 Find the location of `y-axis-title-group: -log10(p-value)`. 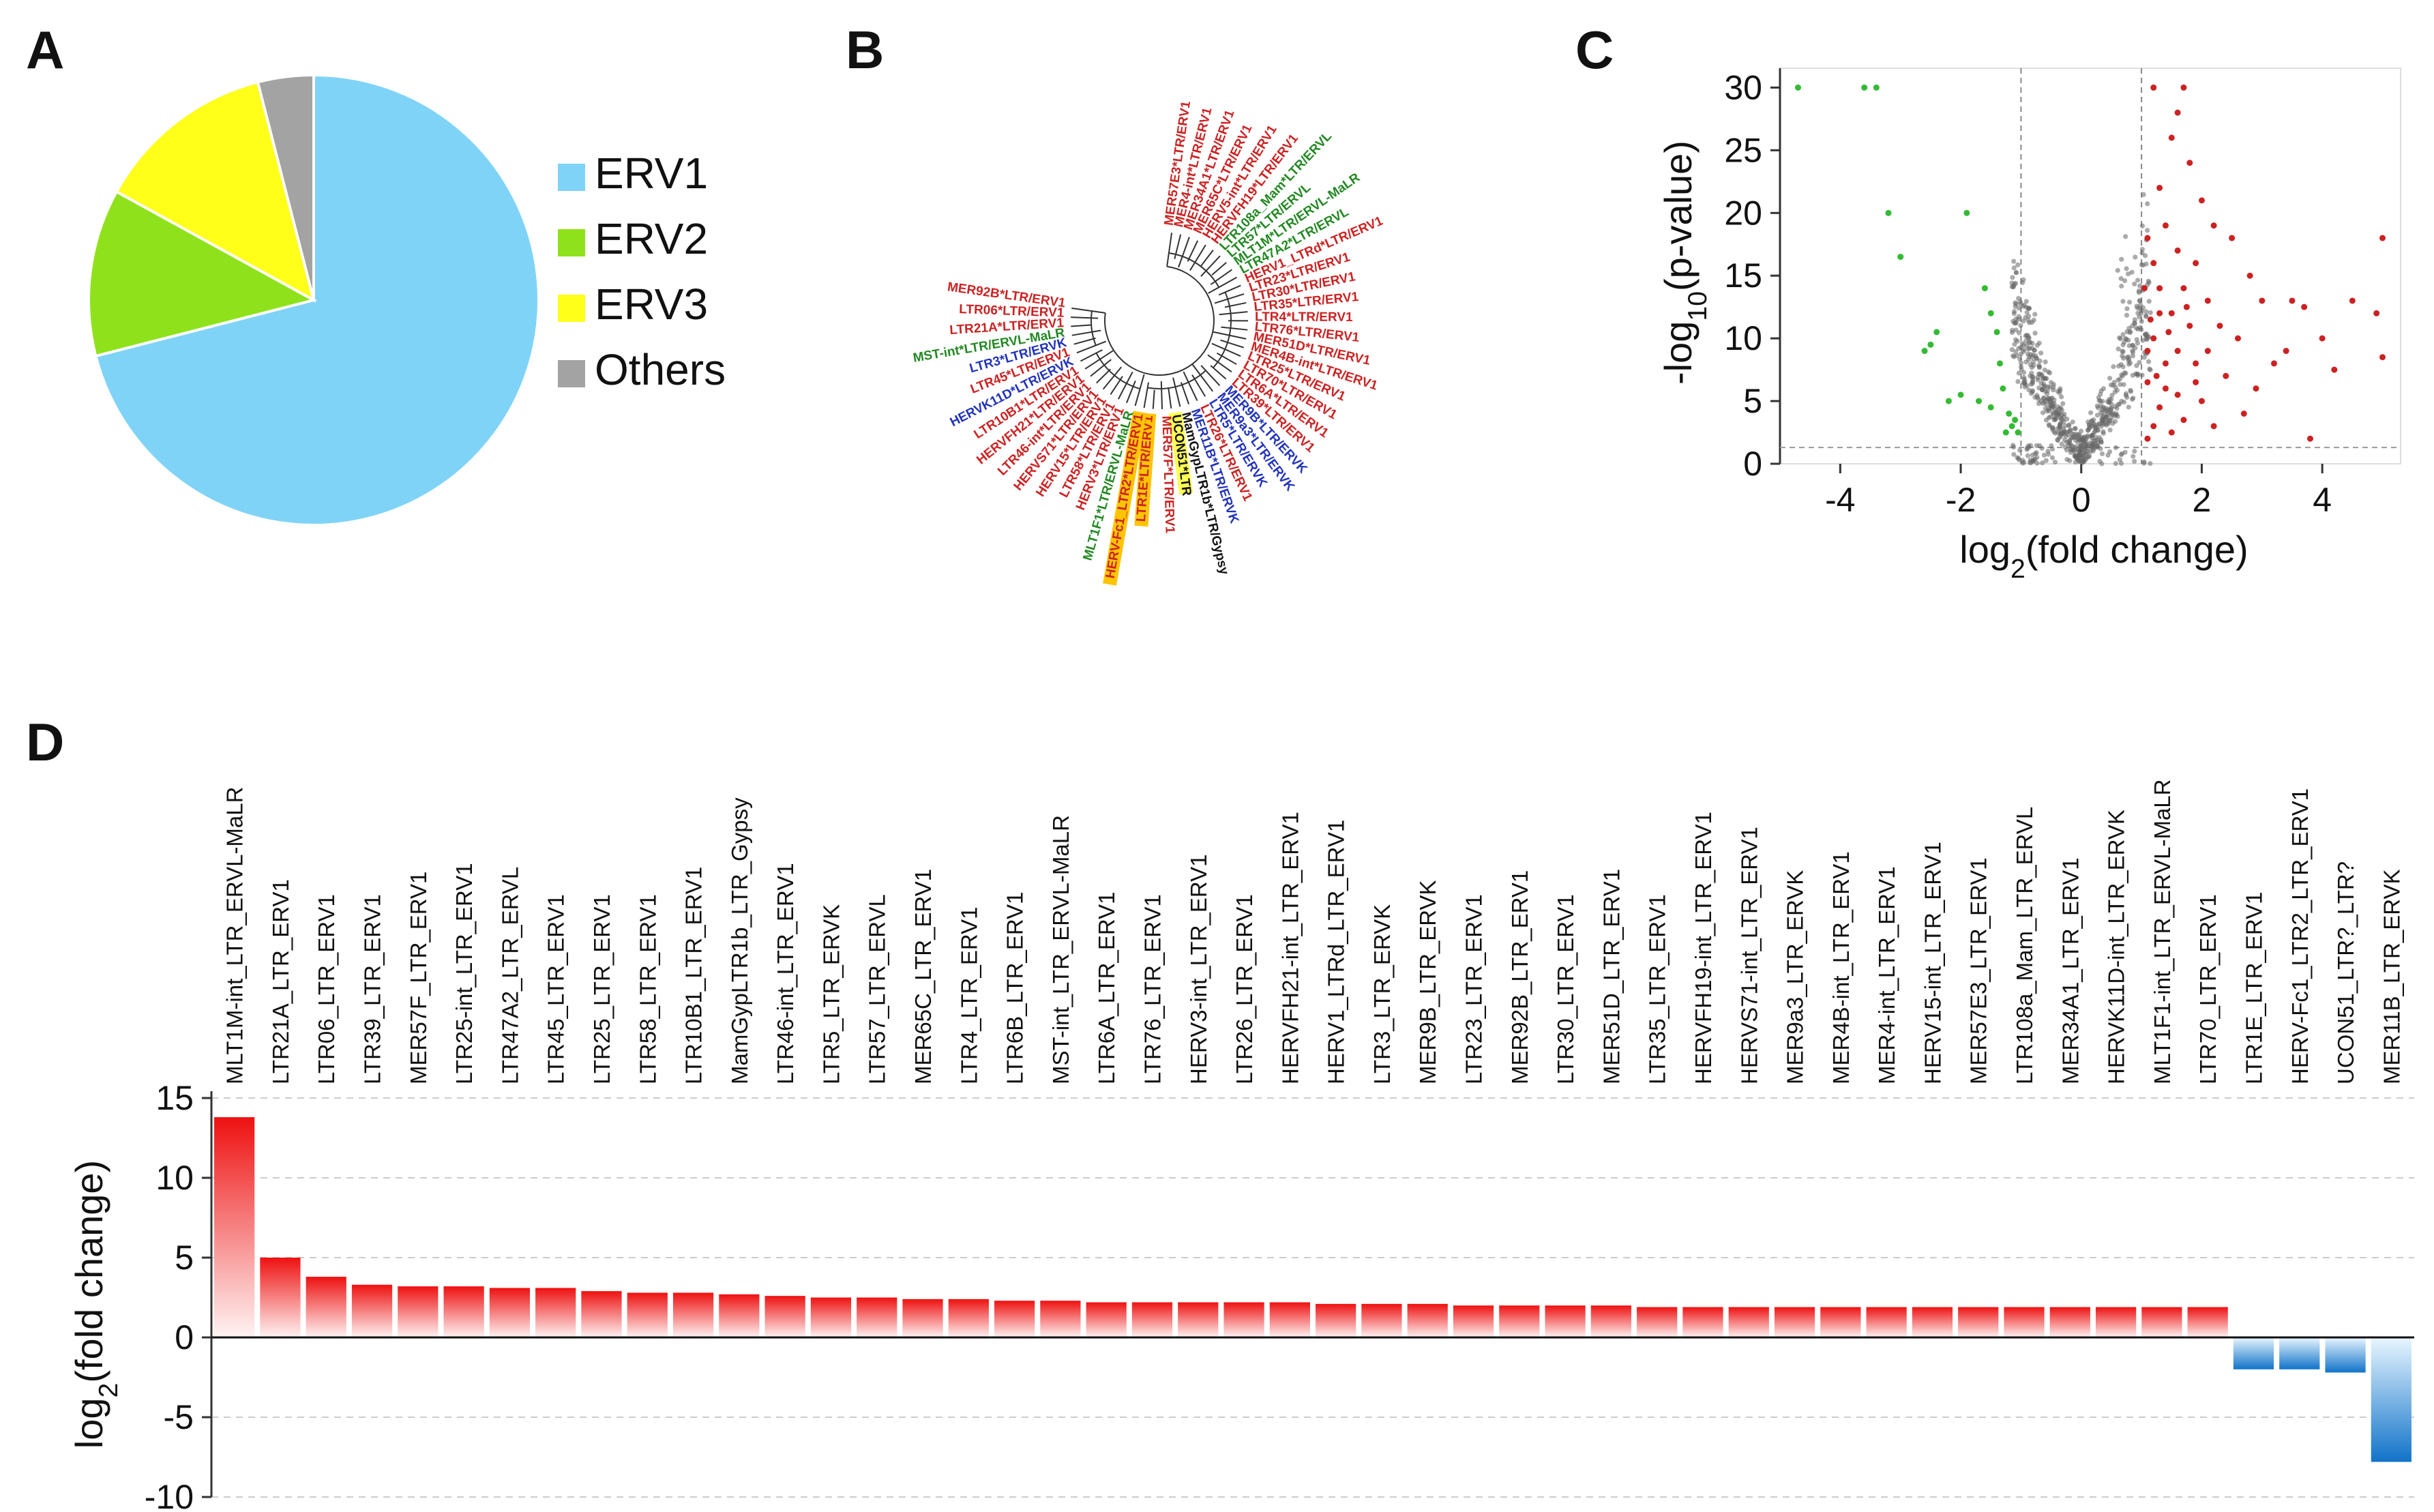

y-axis-title-group: -log10(p-value) is located at coordinates (1684, 262).